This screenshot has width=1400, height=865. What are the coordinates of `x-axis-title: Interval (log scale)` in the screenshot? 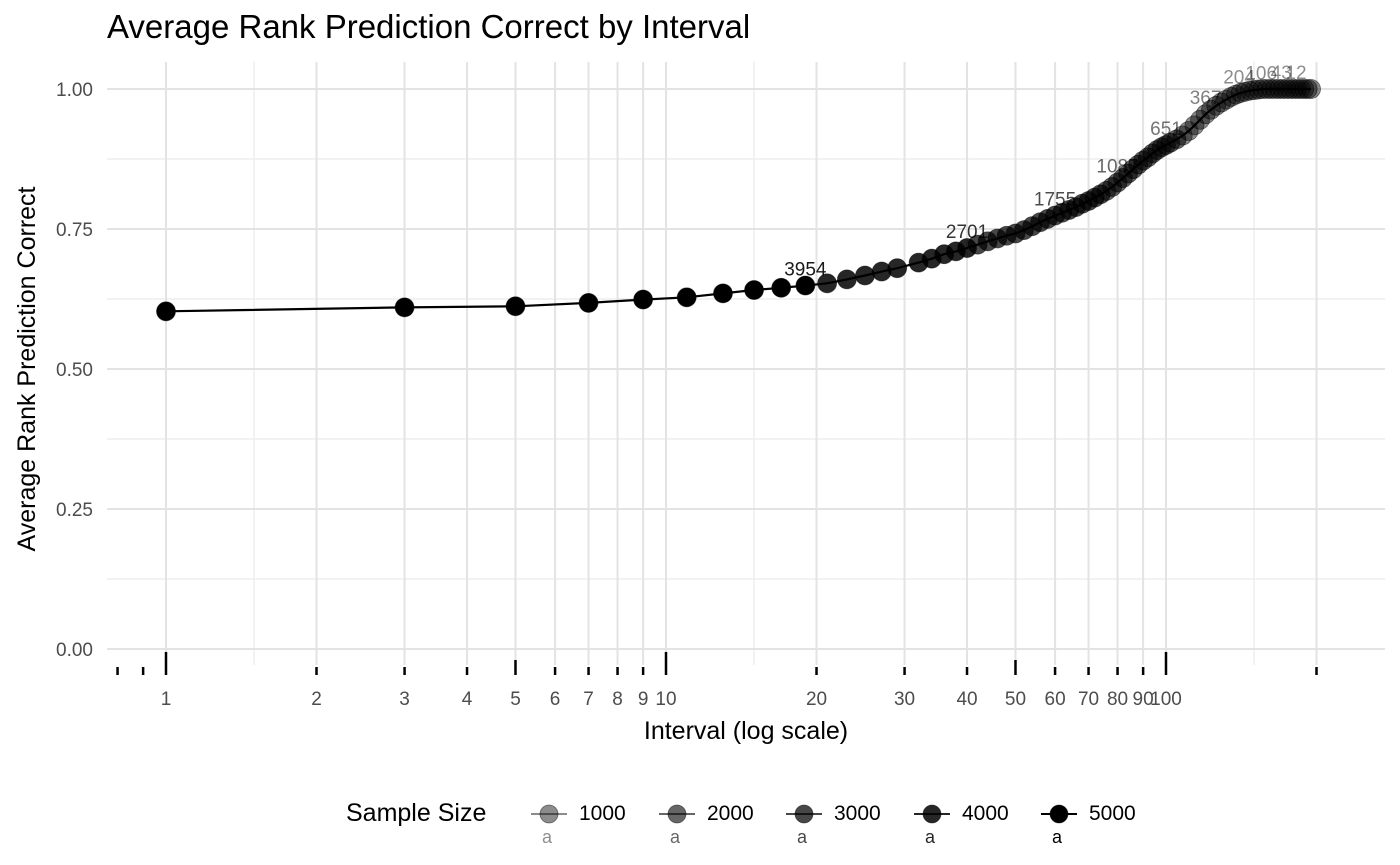 It's located at (746, 731).